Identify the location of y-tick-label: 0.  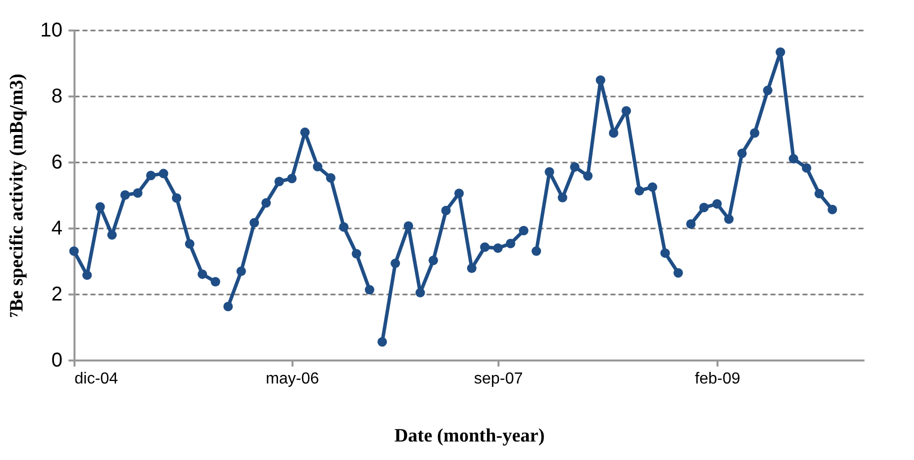
(56, 361).